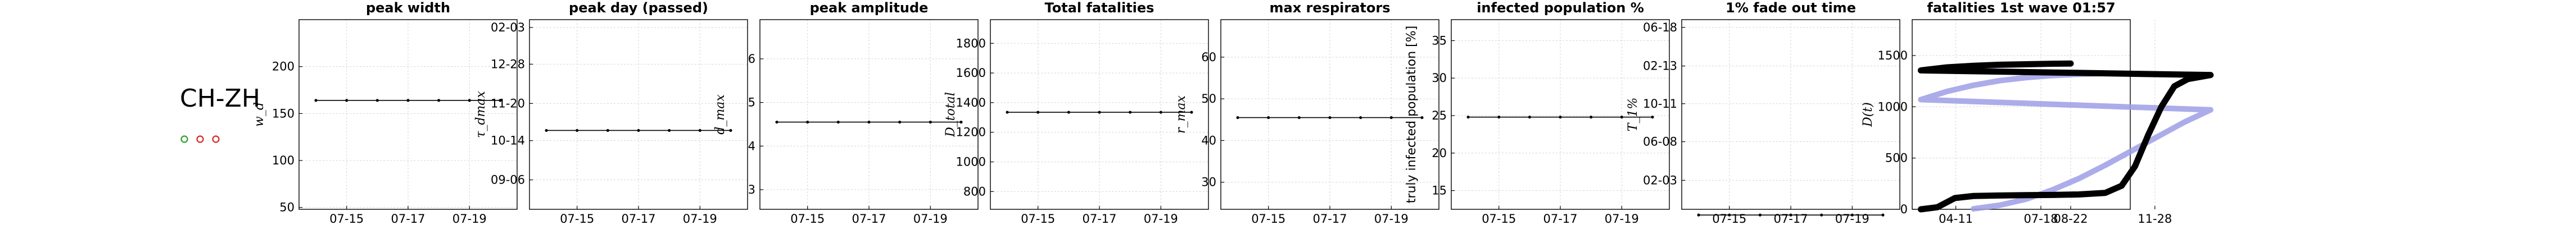 The image size is (2576, 234). Describe the element at coordinates (1209, 57) in the screenshot. I see `y-tick-label: 60` at that location.